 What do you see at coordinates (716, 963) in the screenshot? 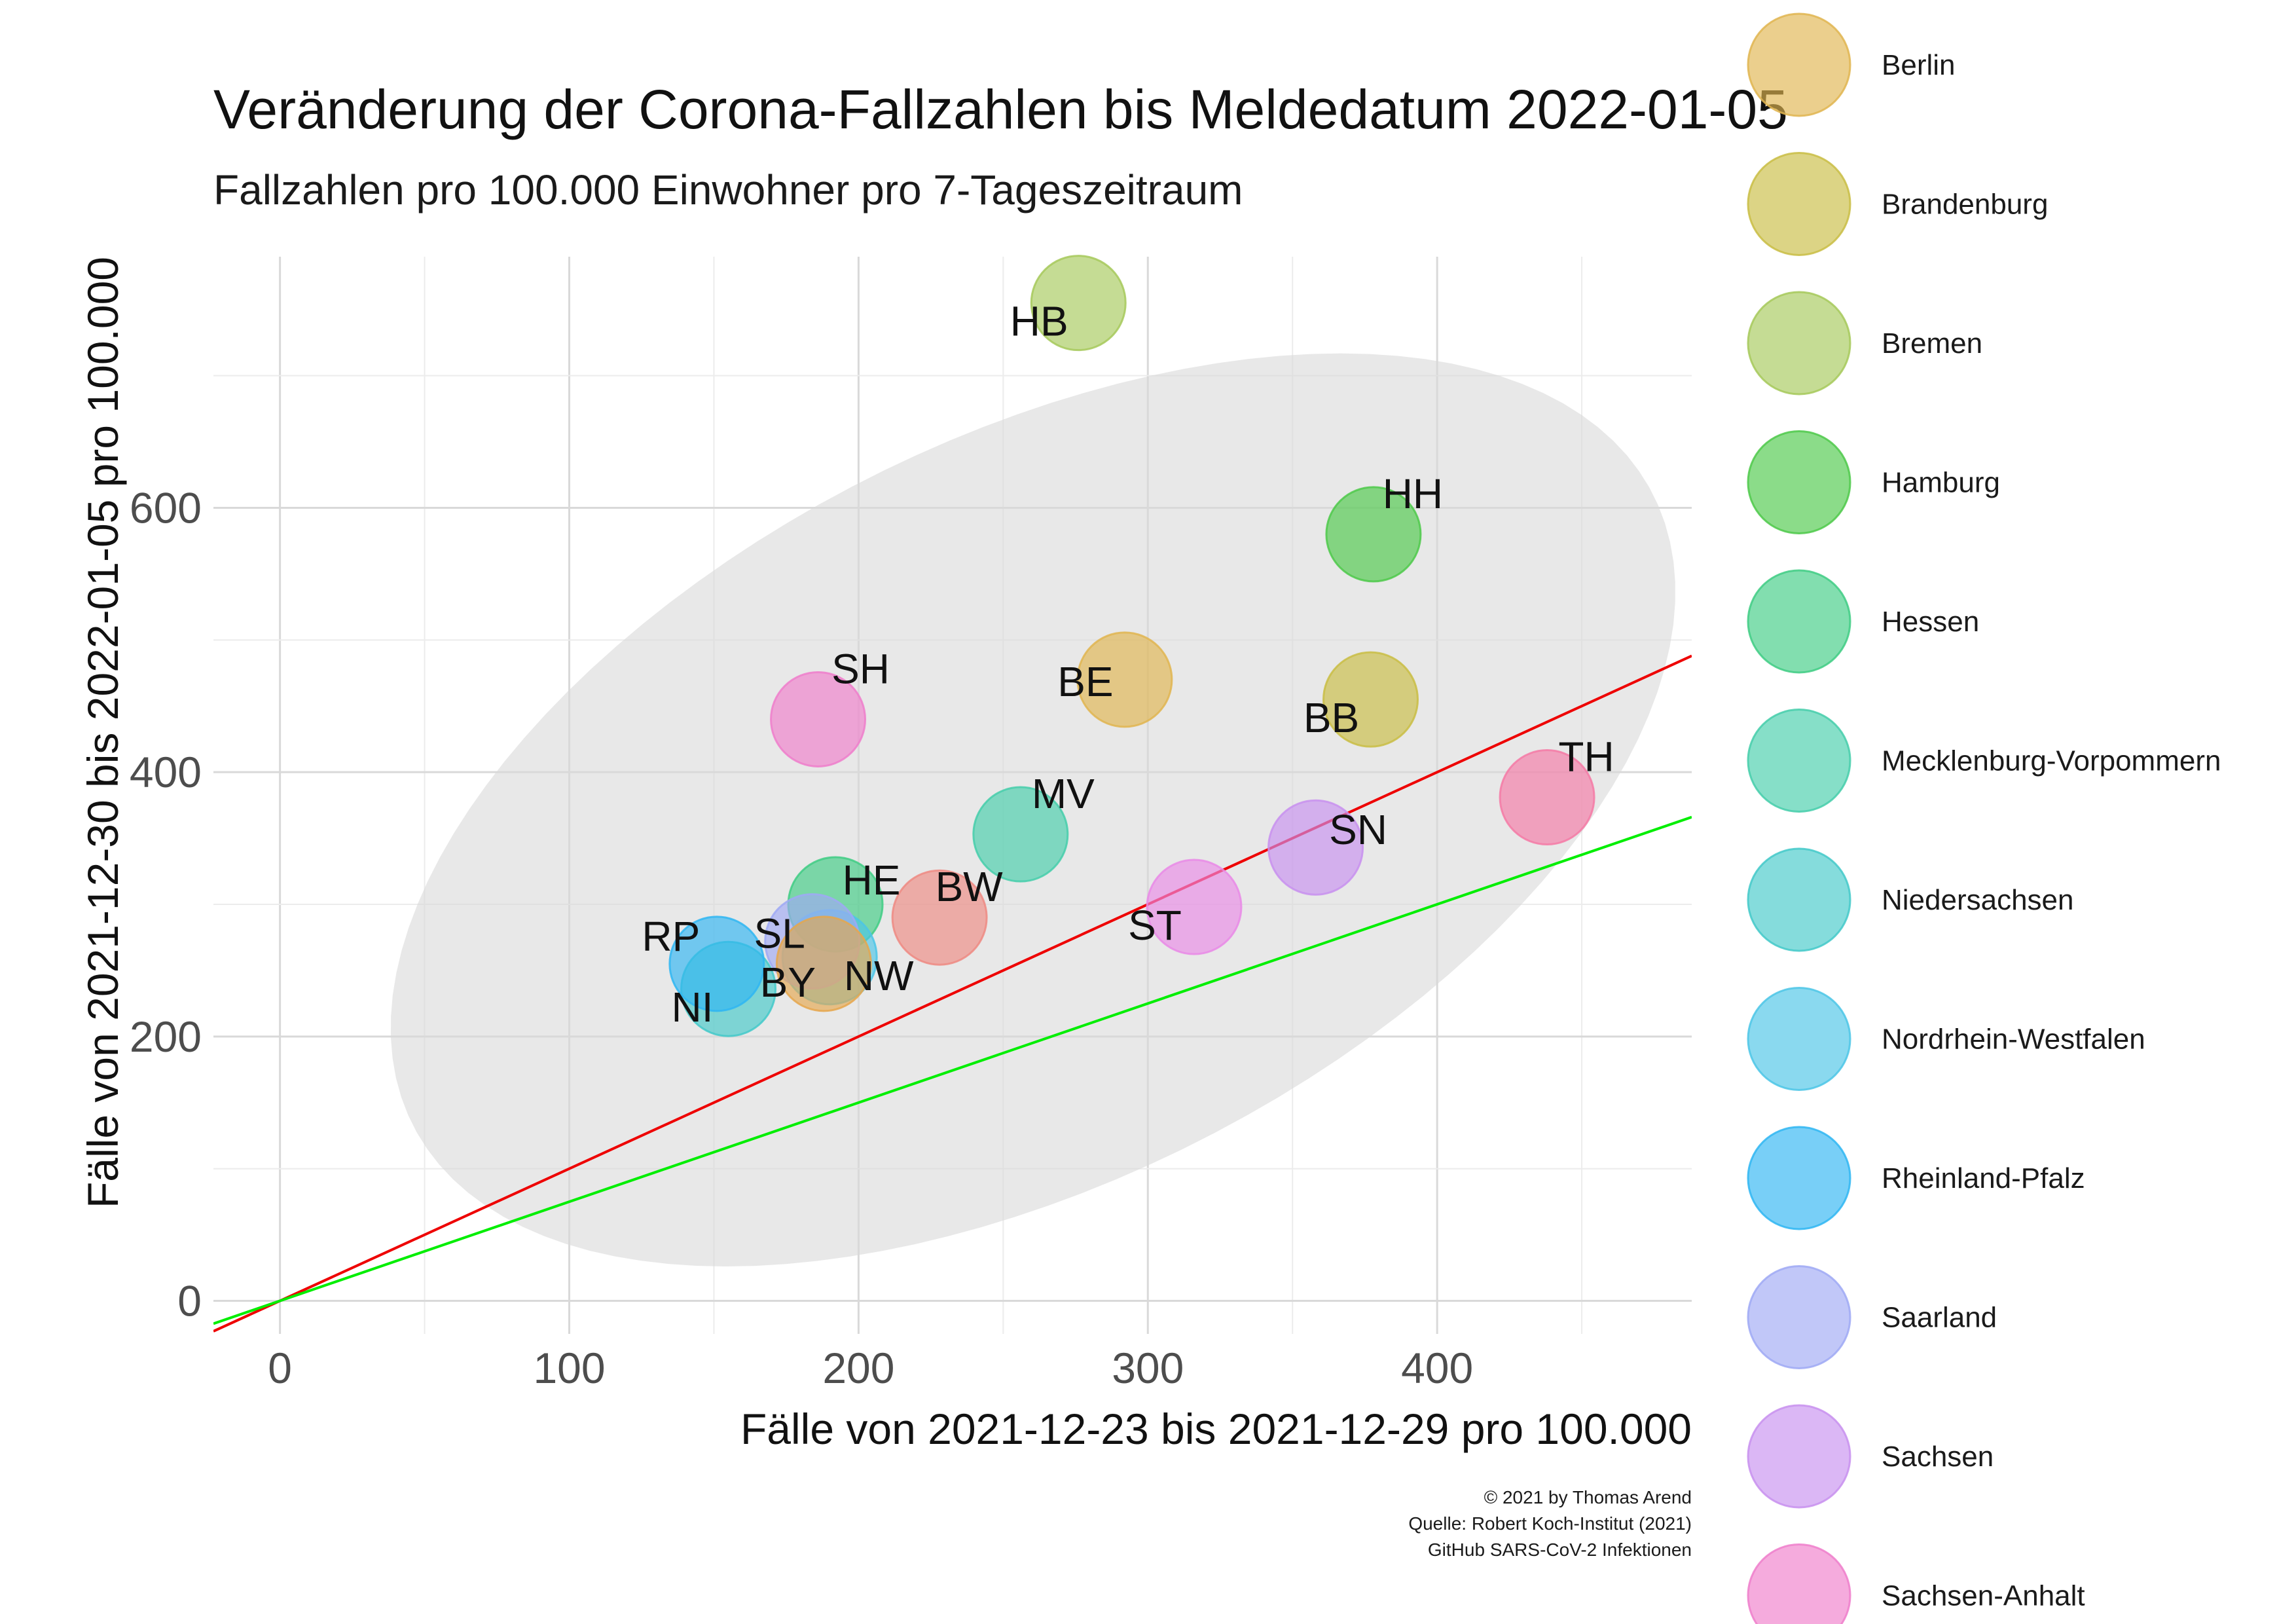
I see `data-point-rp` at bounding box center [716, 963].